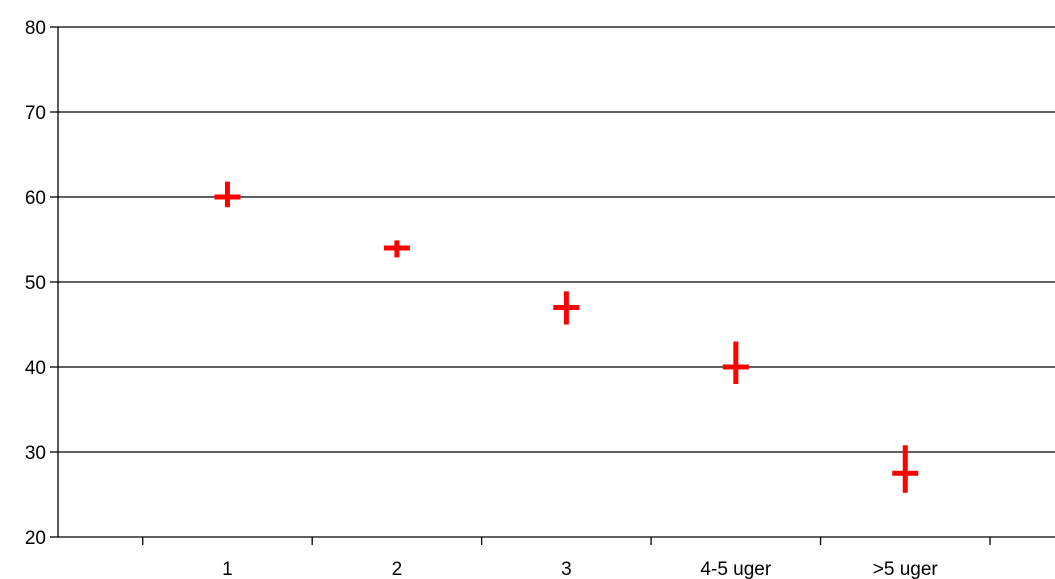 The width and height of the screenshot is (1055, 579). Describe the element at coordinates (227, 569) in the screenshot. I see `x-tick-label-0: 1` at that location.